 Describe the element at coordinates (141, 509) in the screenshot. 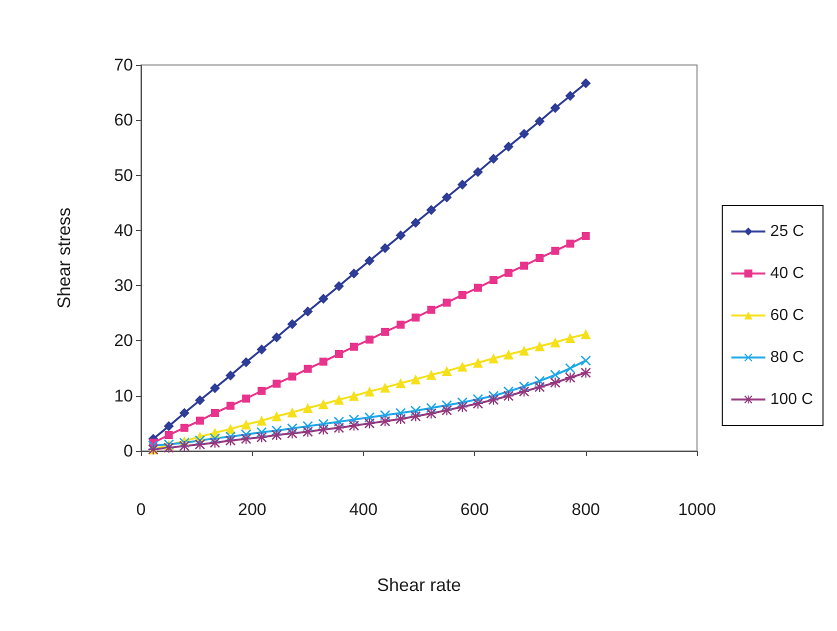

I see `x-tick-label: 0` at that location.